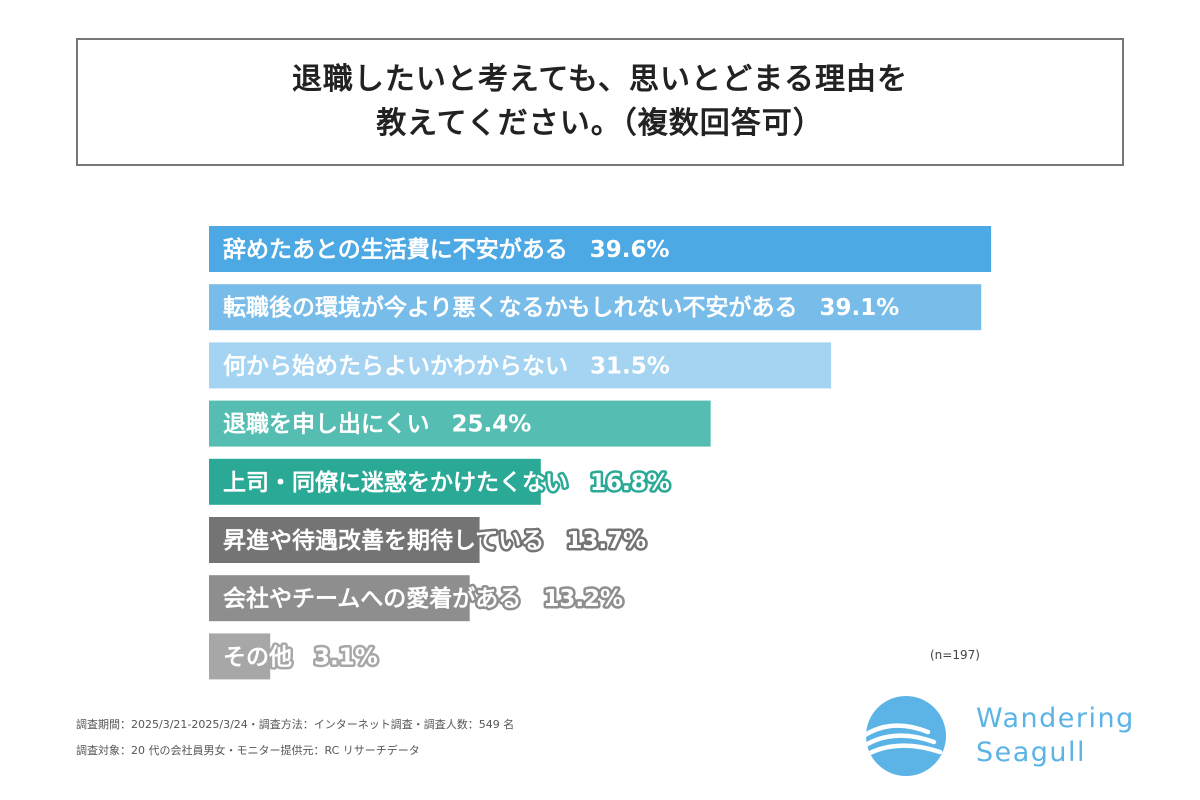  Describe the element at coordinates (600, 123) in the screenshot. I see `chart-title-line-2: 教えてください。（複数回答可）` at that location.